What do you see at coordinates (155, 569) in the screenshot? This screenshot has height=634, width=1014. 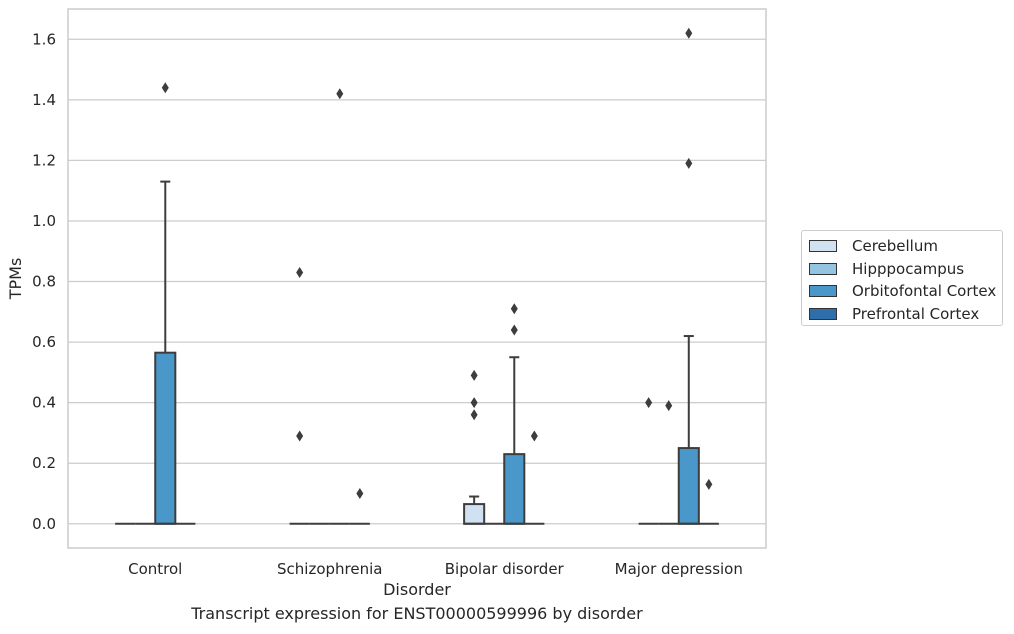 I see `x-tick-label: Control` at bounding box center [155, 569].